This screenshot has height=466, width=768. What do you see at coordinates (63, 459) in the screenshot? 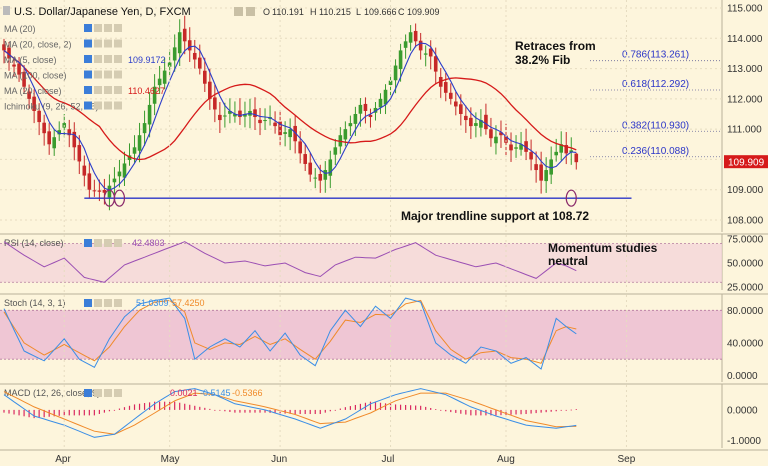
I see `time-tick-label: Apr` at bounding box center [63, 459].